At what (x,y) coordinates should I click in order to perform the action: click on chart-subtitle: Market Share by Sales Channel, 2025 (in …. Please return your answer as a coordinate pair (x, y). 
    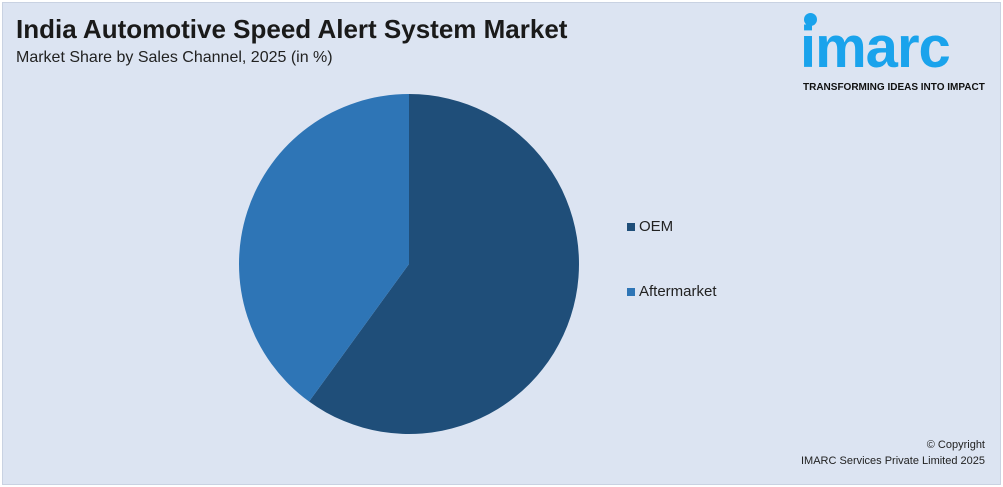
    Looking at the image, I should click on (174, 57).